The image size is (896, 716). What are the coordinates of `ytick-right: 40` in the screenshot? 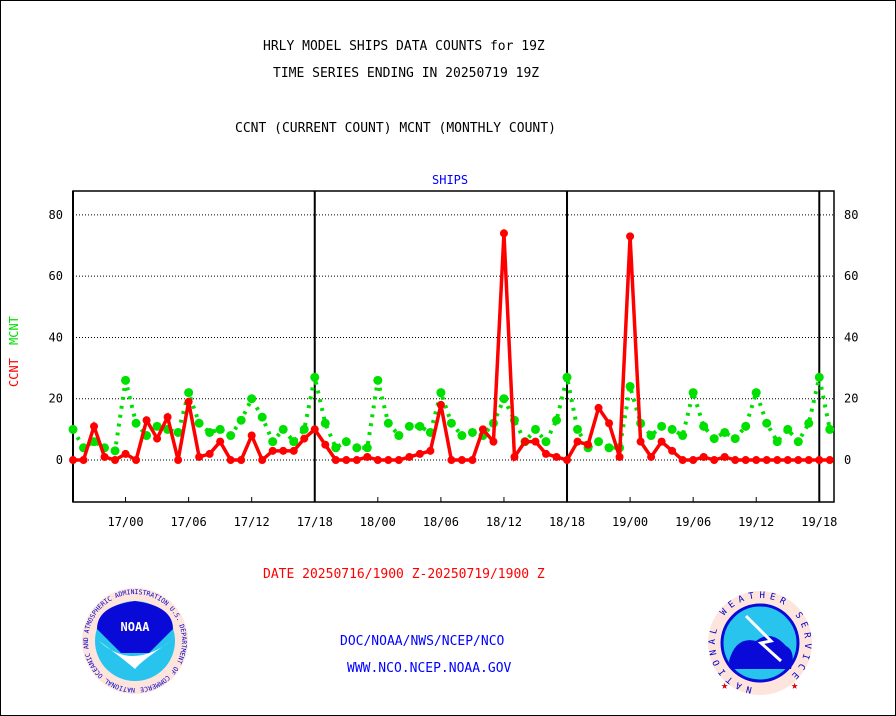 It's located at (851, 337).